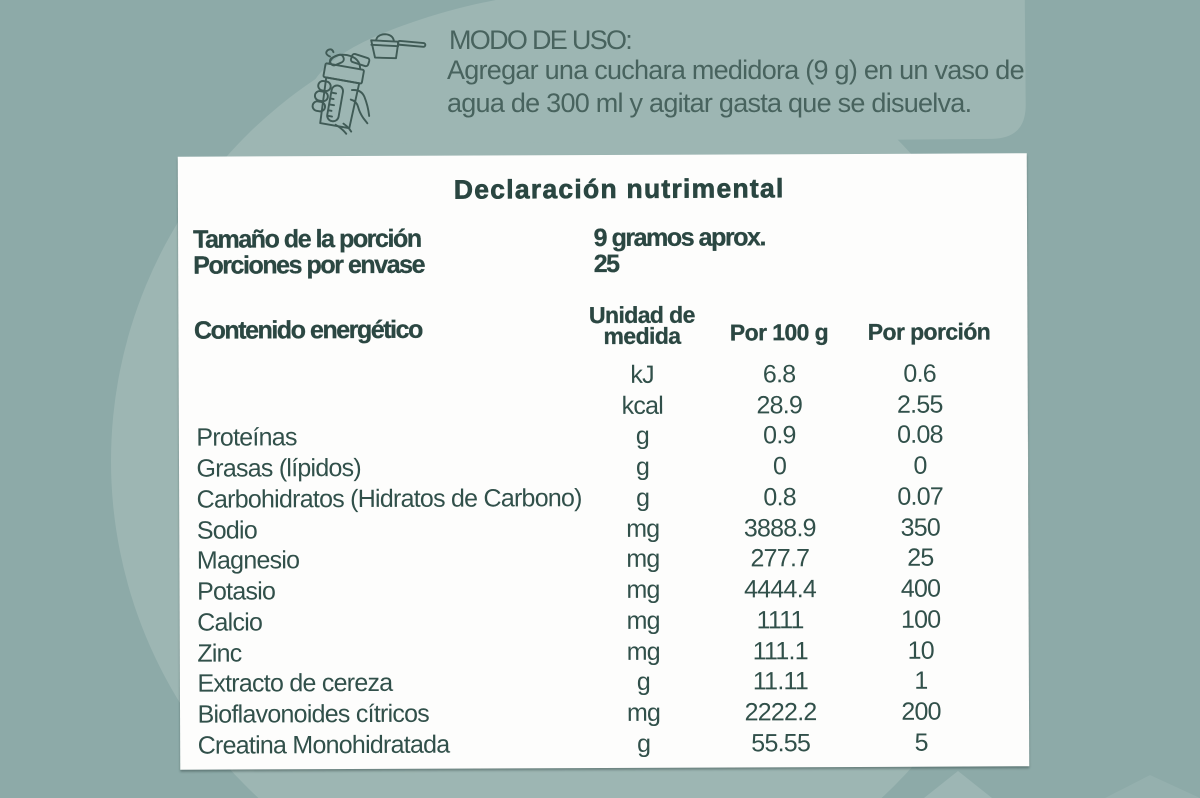  Describe the element at coordinates (780, 650) in the screenshot. I see `row-per-100g: 111.1` at that location.